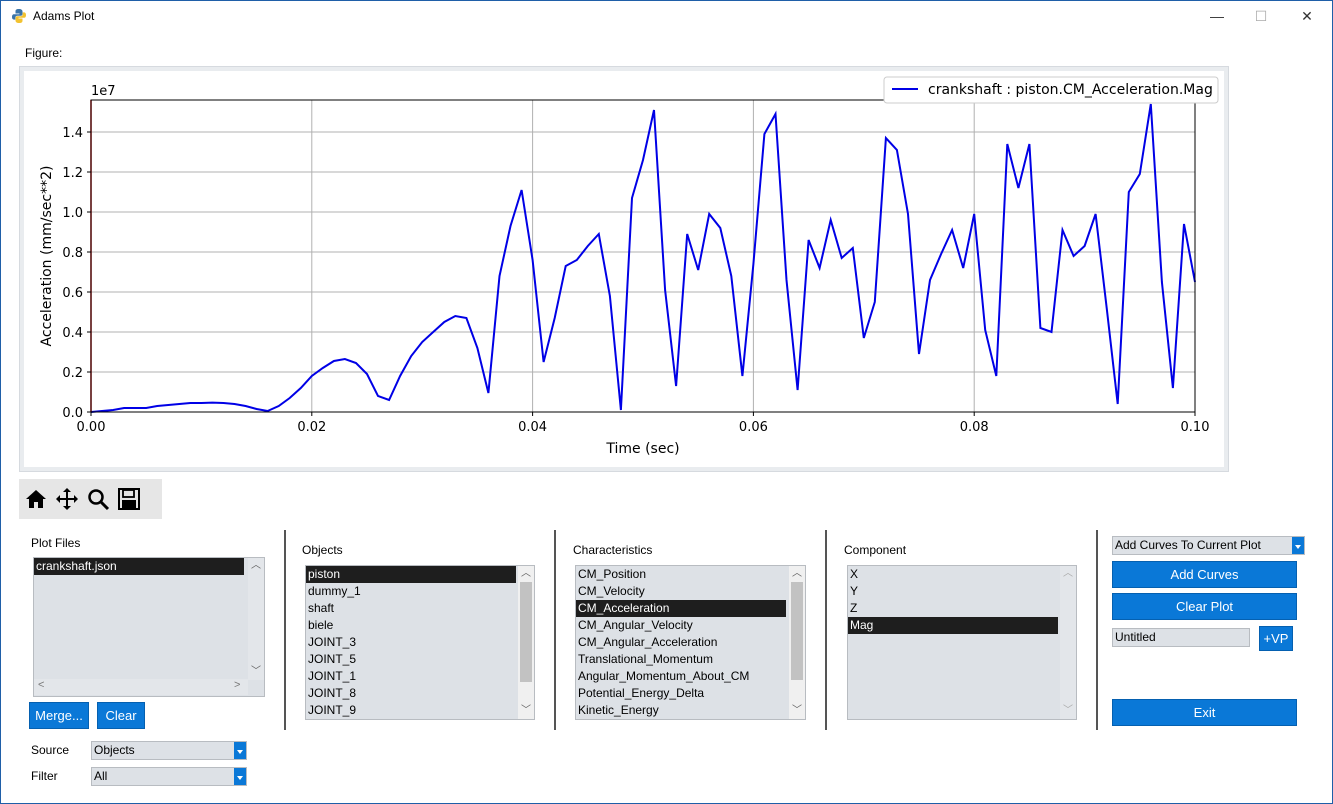 Image resolution: width=1333 pixels, height=804 pixels. I want to click on y-tick-label: 0.4, so click(72, 333).